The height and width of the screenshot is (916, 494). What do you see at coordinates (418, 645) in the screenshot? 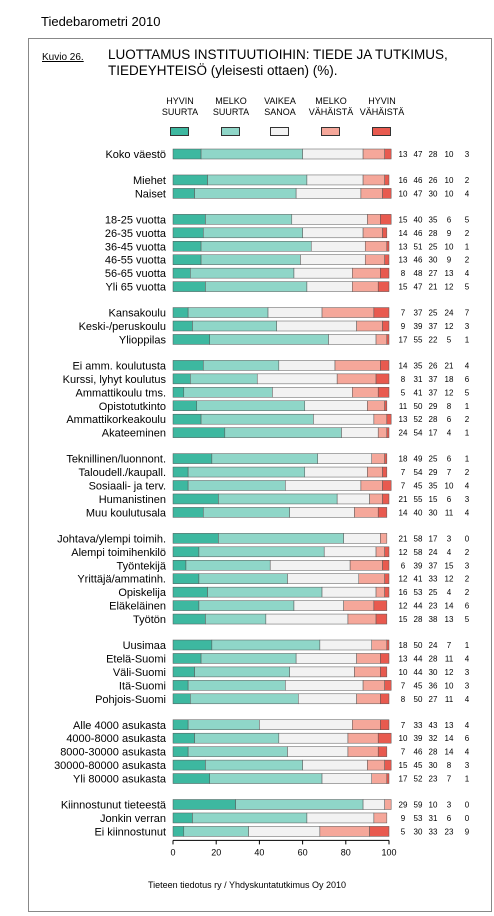
I see `value-label-uusimaa-s1: 50` at bounding box center [418, 645].